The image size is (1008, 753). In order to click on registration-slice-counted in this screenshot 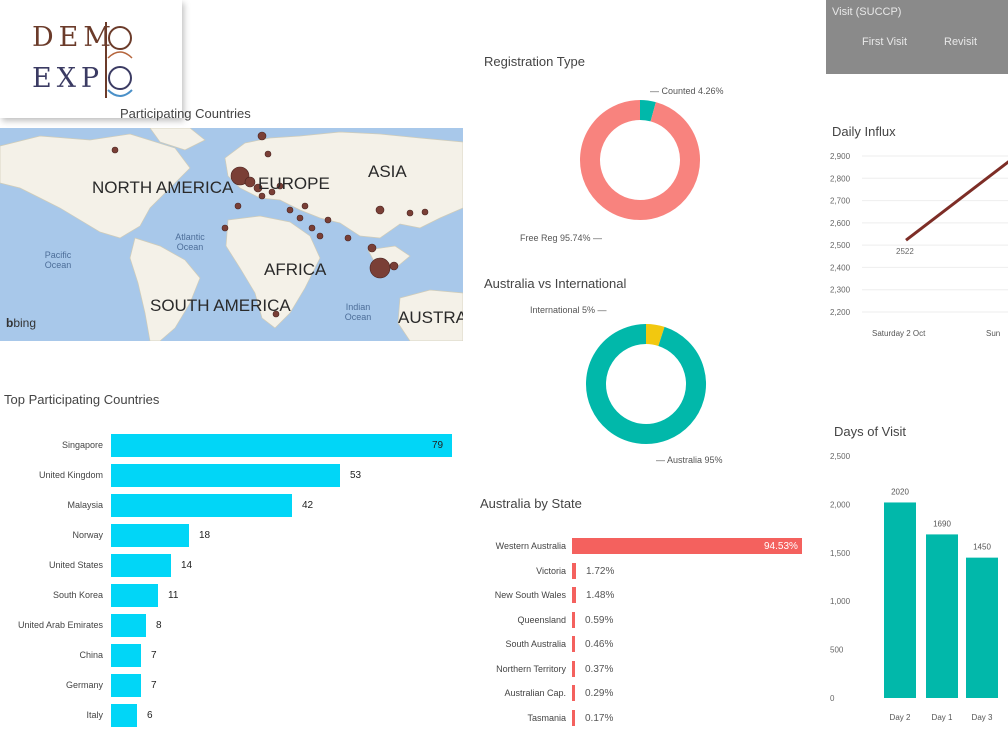, I will do `click(647, 111)`.